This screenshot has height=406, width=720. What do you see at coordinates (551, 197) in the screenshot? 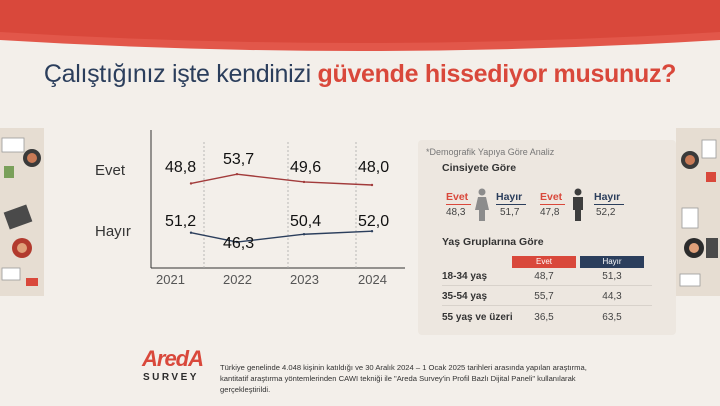
I see `male-evet-label: Evet` at bounding box center [551, 197].